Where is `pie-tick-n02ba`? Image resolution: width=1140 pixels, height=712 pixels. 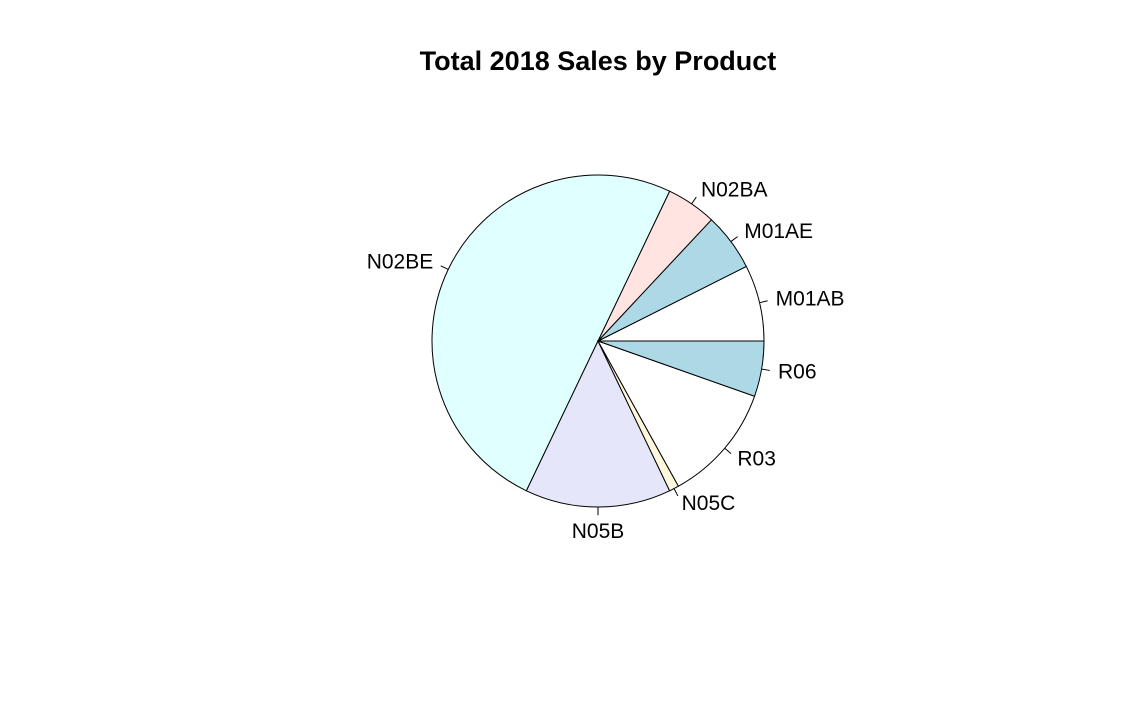 pie-tick-n02ba is located at coordinates (694, 200).